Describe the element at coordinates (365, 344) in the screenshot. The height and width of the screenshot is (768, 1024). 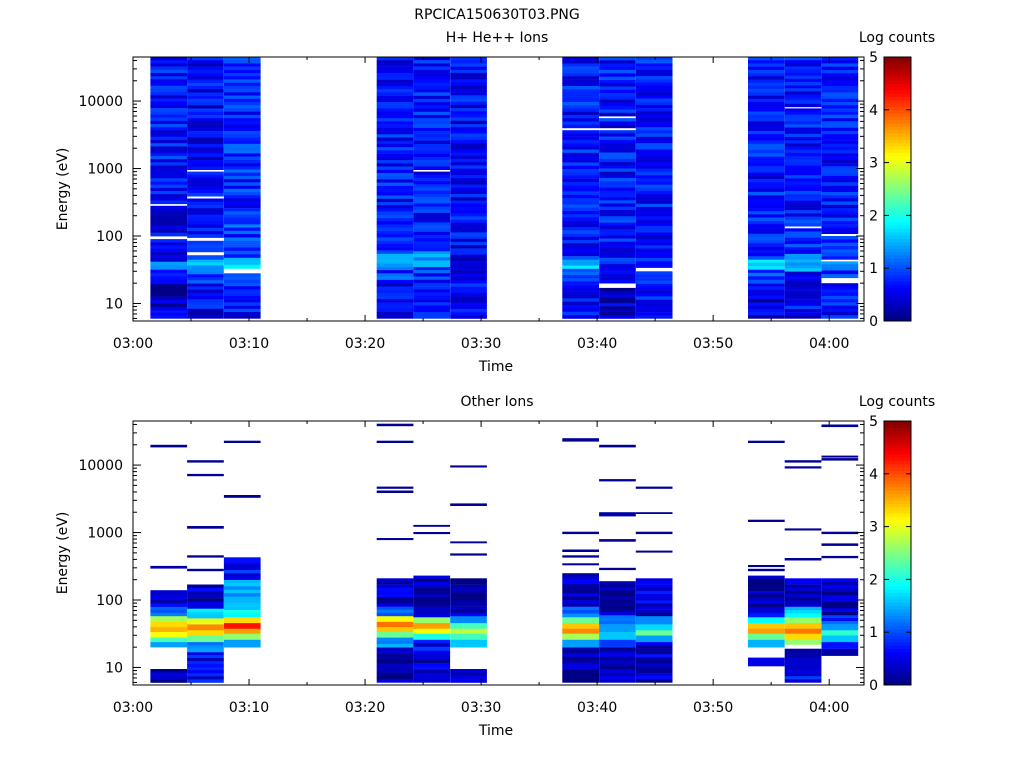
I see `x-tick-label: 03:20` at that location.